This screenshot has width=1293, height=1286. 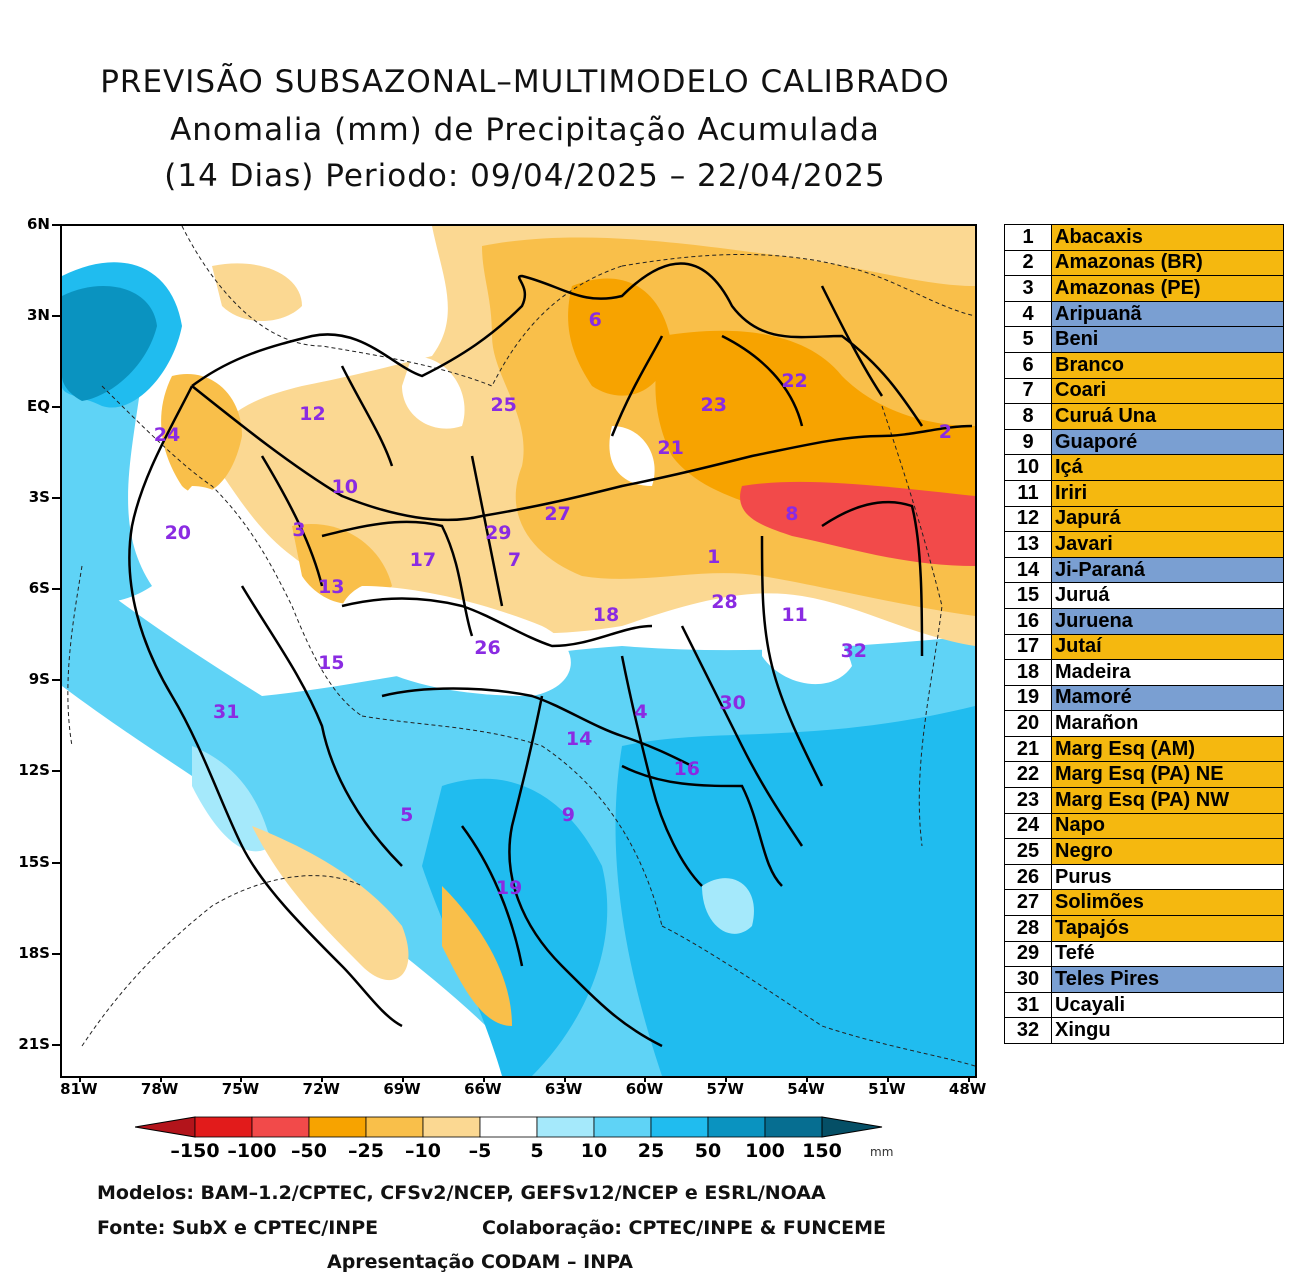 I want to click on basin-legend-number: 19, so click(x=1028, y=698).